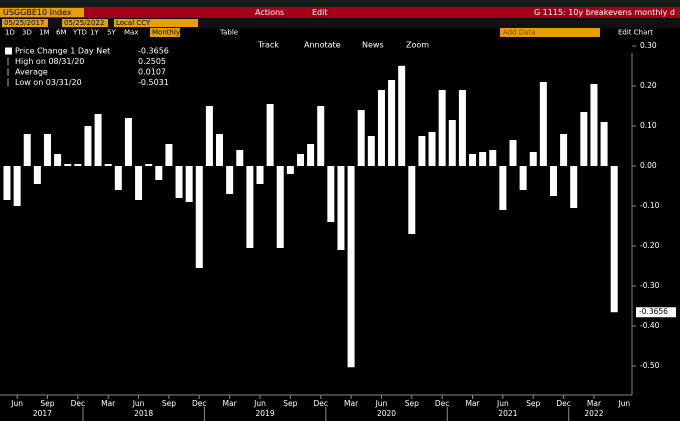 This screenshot has height=421, width=680. What do you see at coordinates (269, 12) in the screenshot?
I see `actions: Actions` at bounding box center [269, 12].